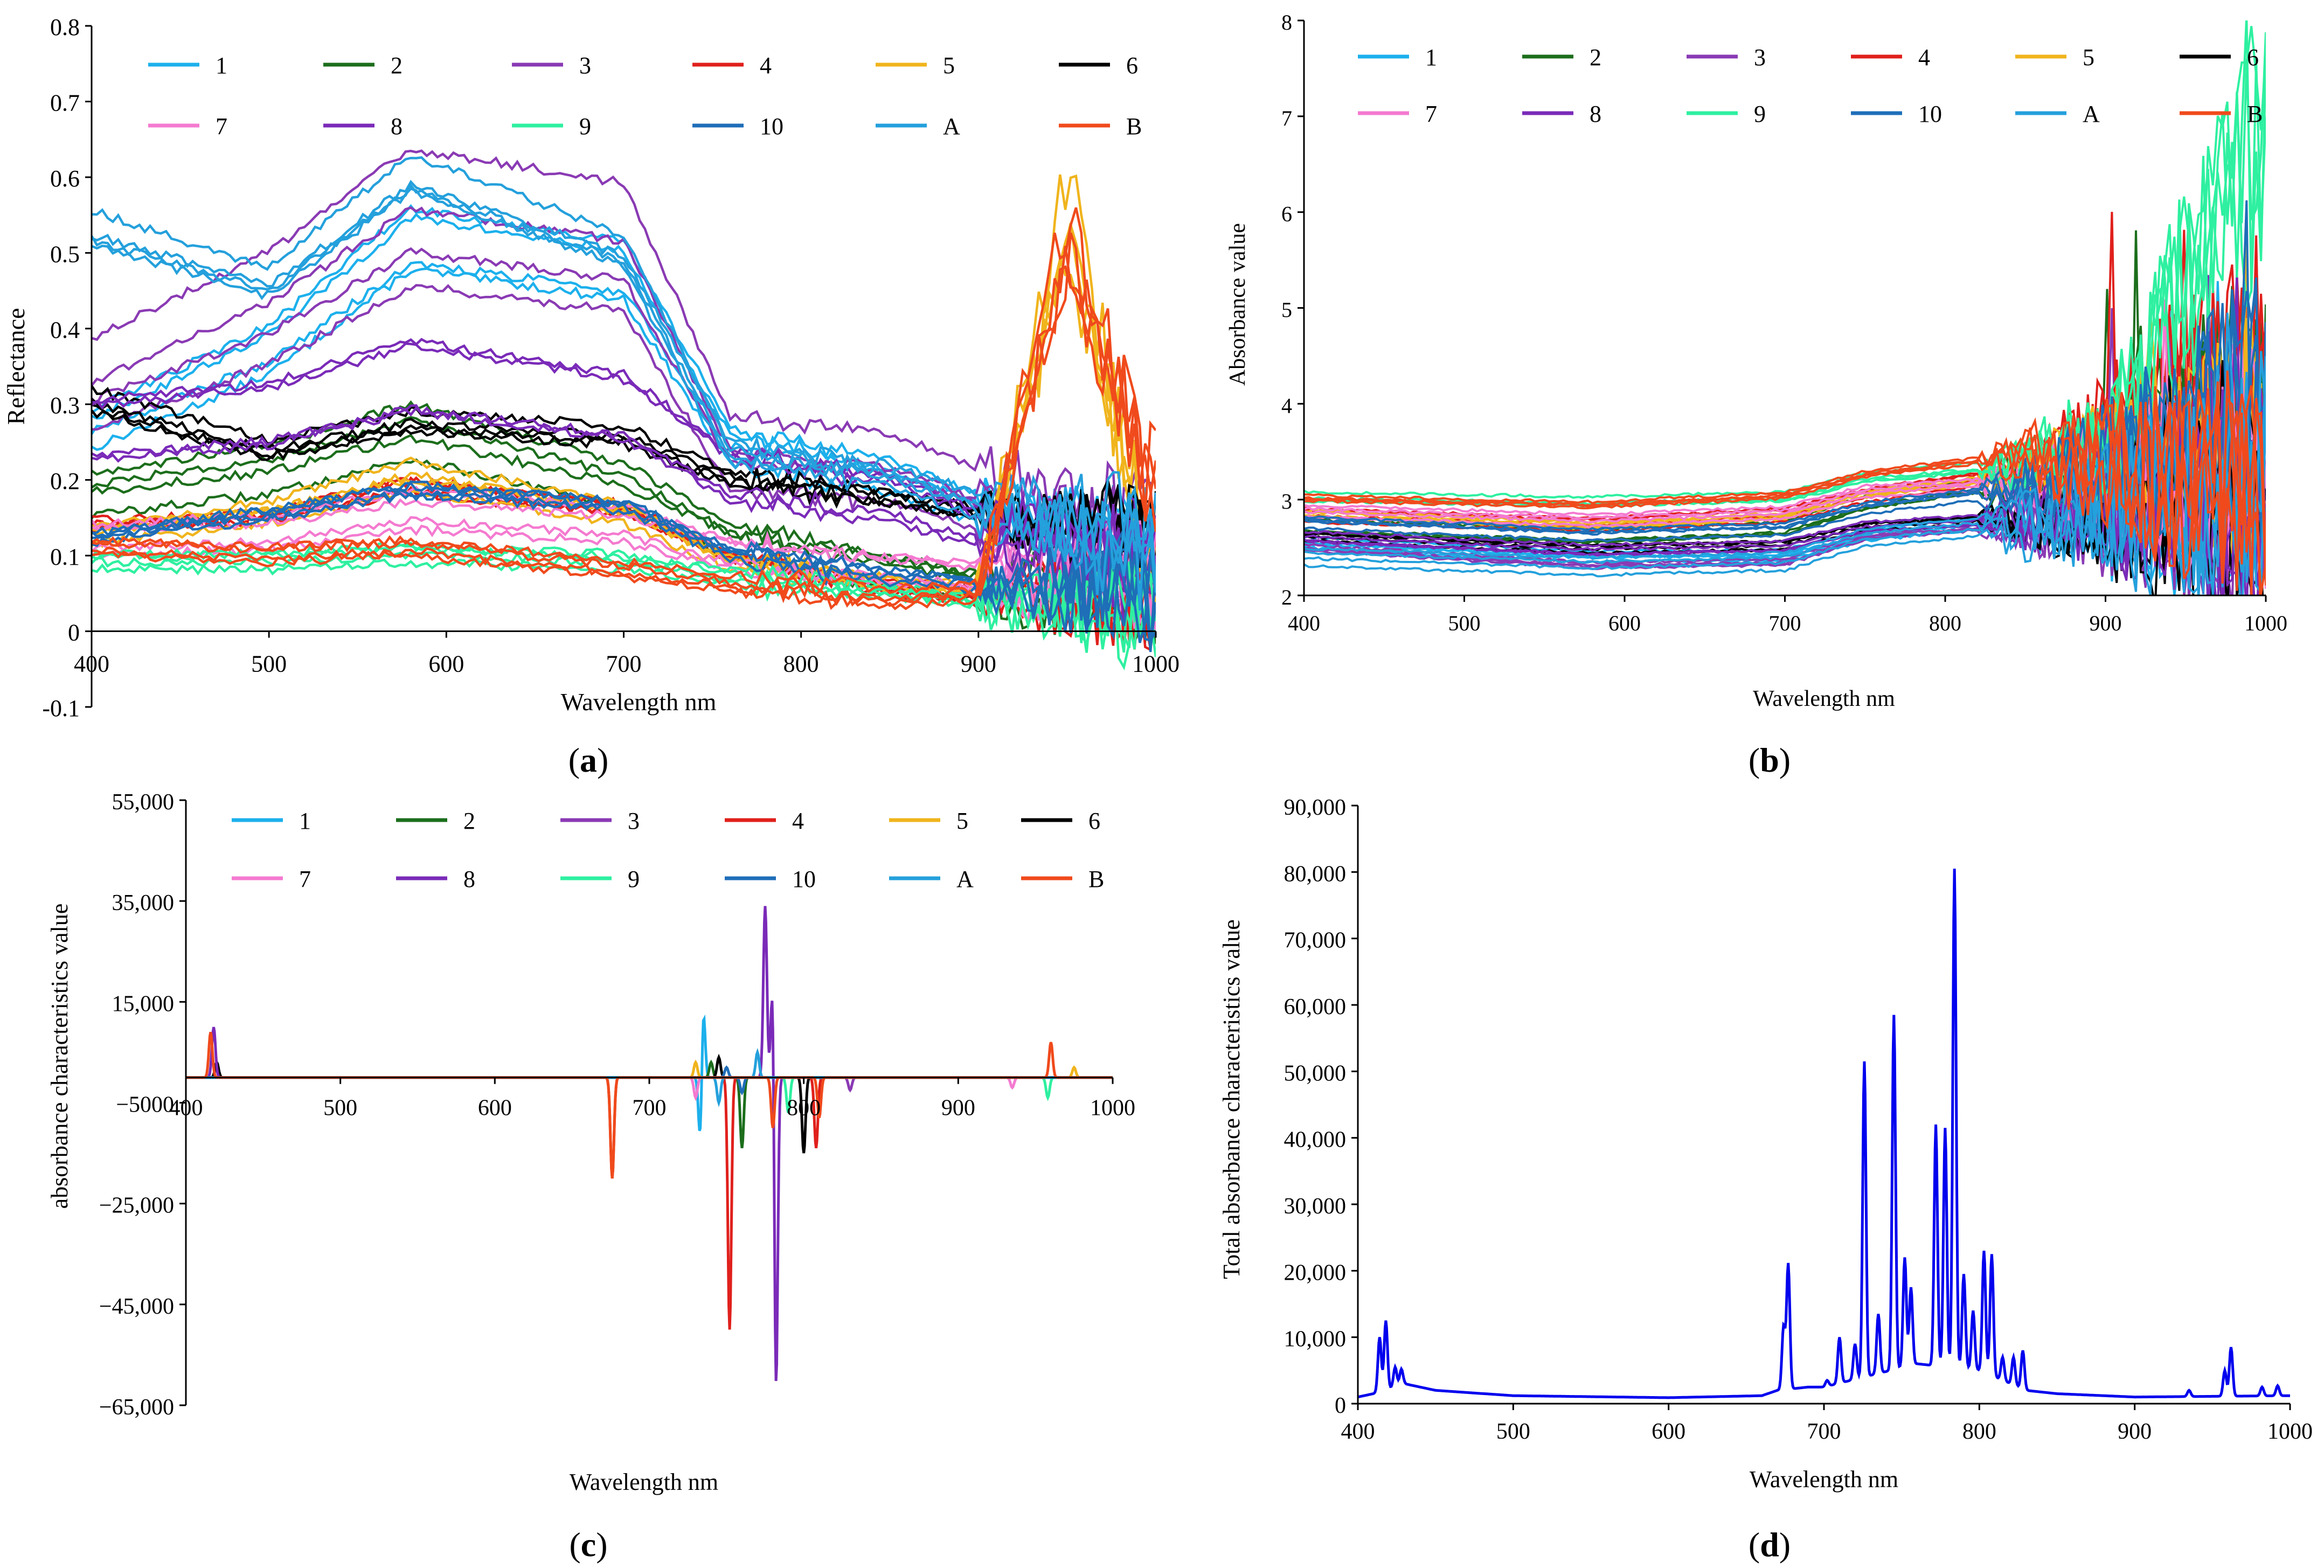  I want to click on y-tick-label: 3, so click(1286, 501).